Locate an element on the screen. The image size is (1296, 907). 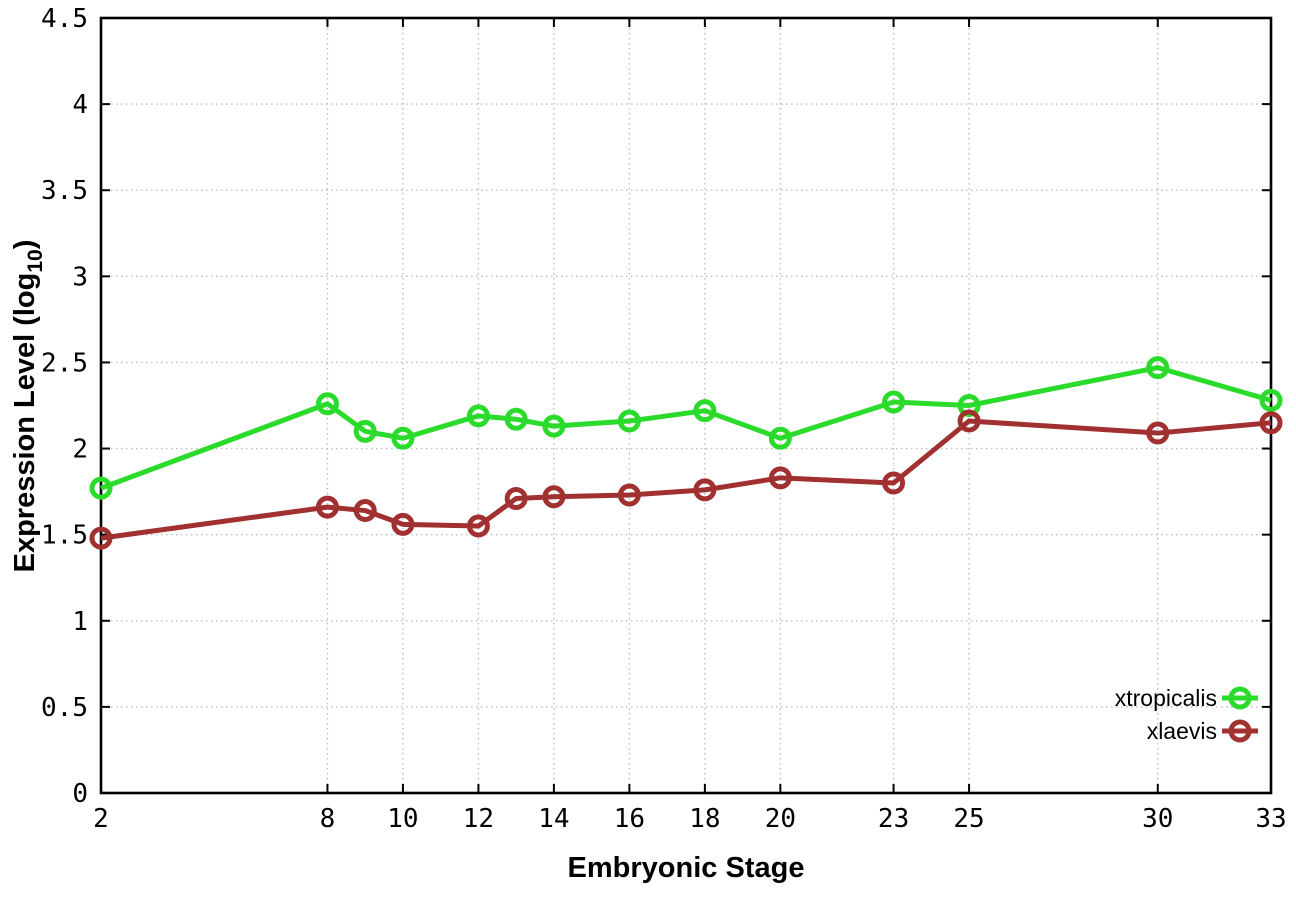
y-tick-label: 4.5 is located at coordinates (64, 19).